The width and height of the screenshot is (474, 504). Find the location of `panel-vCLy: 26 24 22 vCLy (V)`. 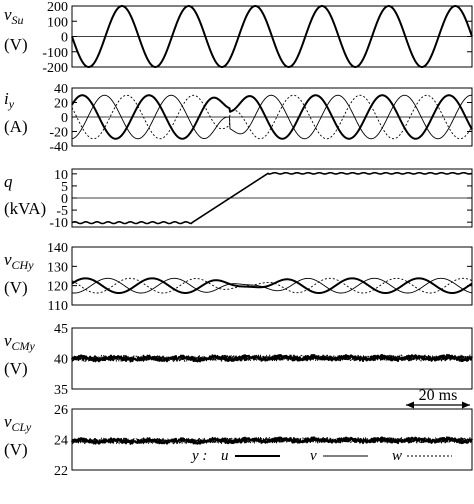

panel-vCLy: 26 24 22 vCLy (V) is located at coordinates (238, 441).